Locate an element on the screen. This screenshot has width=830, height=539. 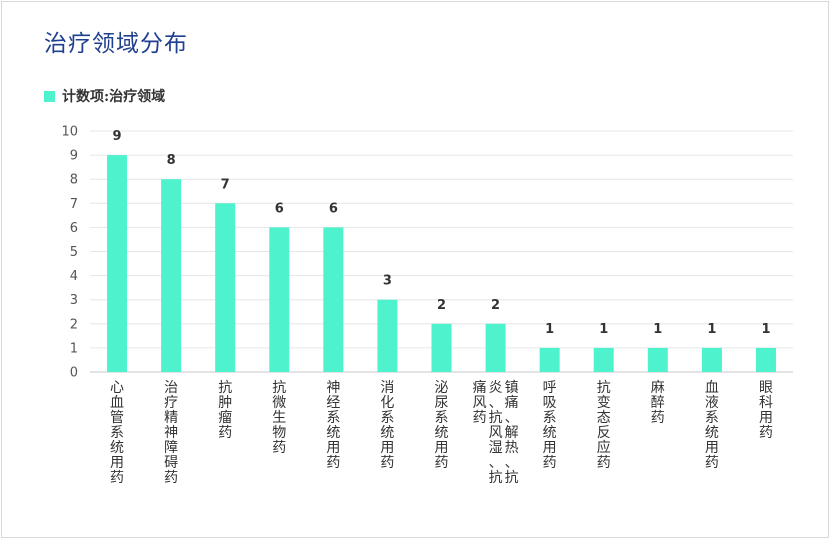
legend: 计数项:治疗领域 is located at coordinates (104, 96).